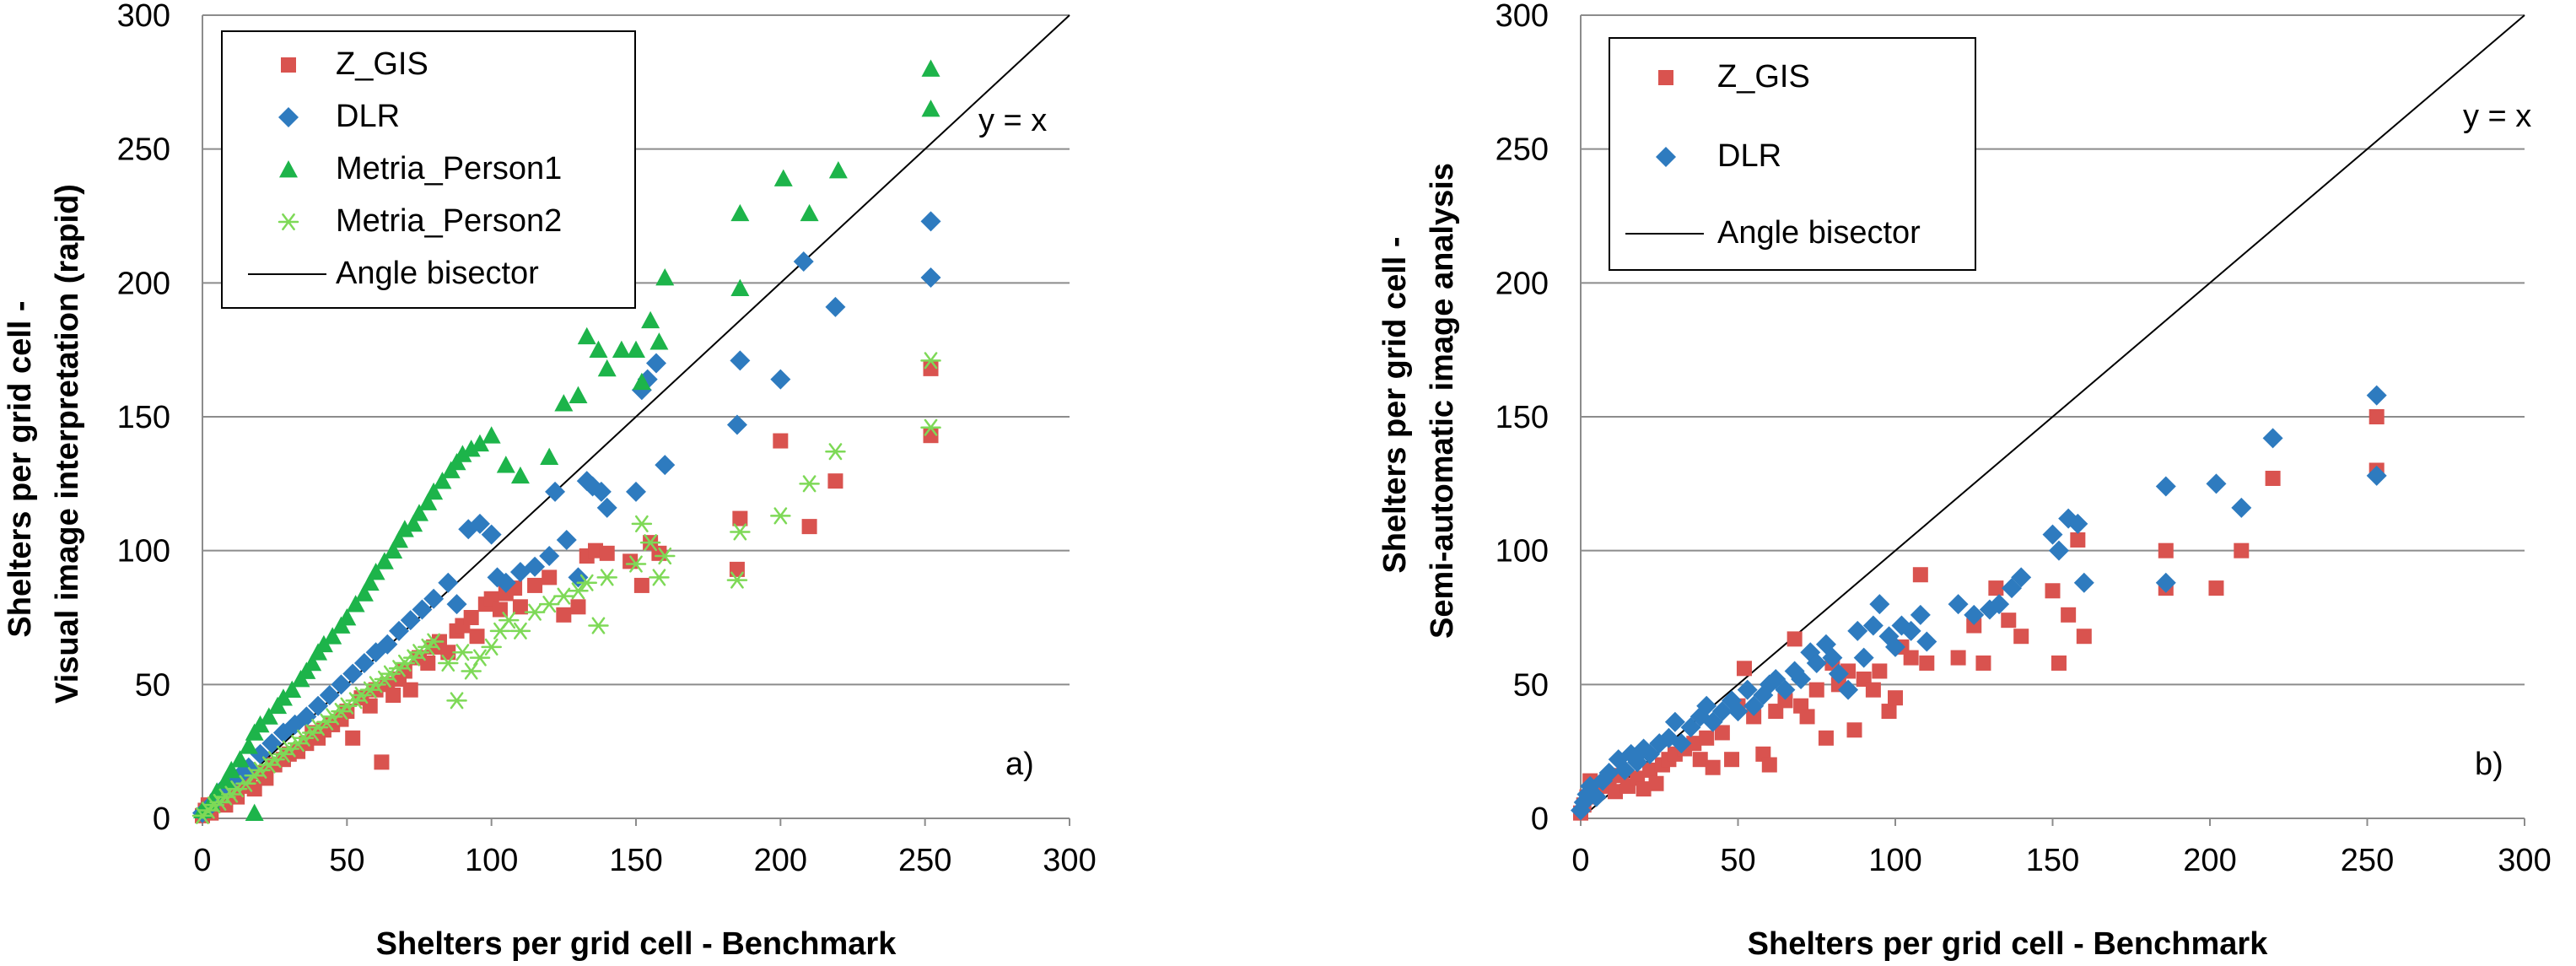  I want to click on legend-markers-b, so click(1664, 153).